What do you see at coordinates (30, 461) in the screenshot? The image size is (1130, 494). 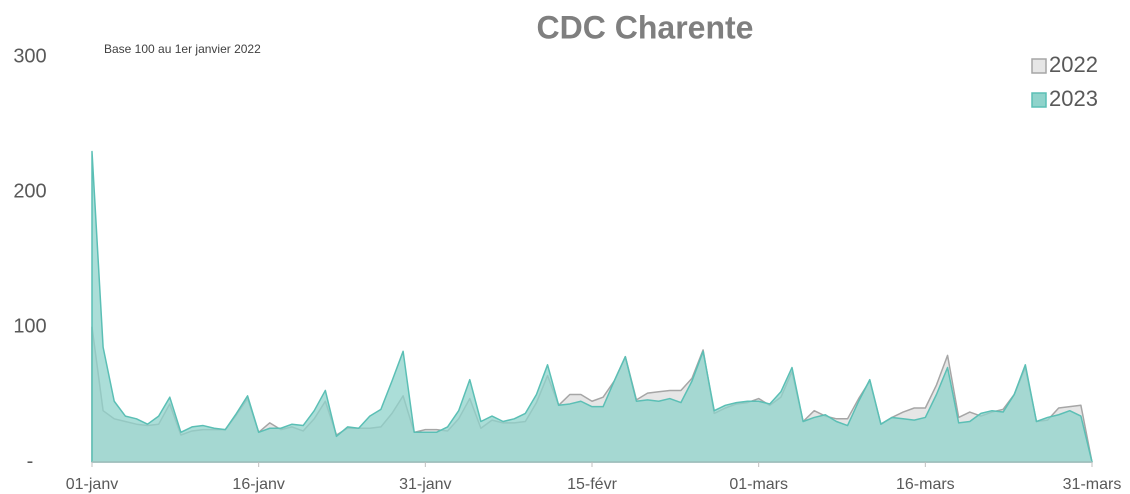 I see `y-tick-label: -` at bounding box center [30, 461].